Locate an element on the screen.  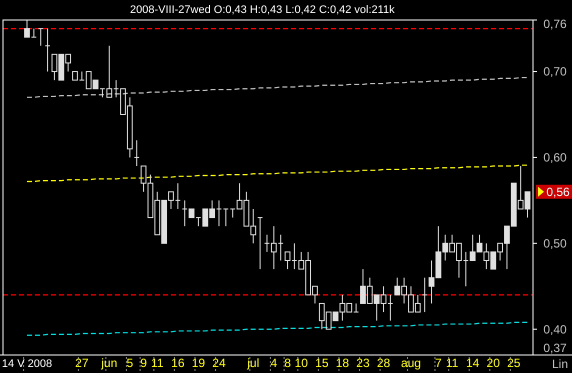
text: 0,56 is located at coordinates (558, 191).